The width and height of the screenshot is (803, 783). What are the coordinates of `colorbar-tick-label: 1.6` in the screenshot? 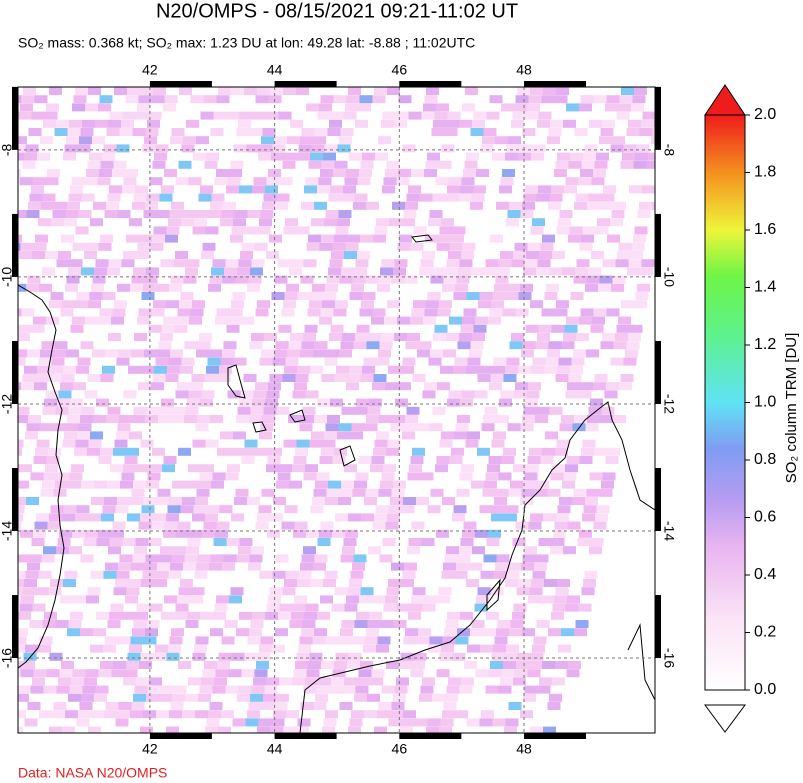 It's located at (765, 229).